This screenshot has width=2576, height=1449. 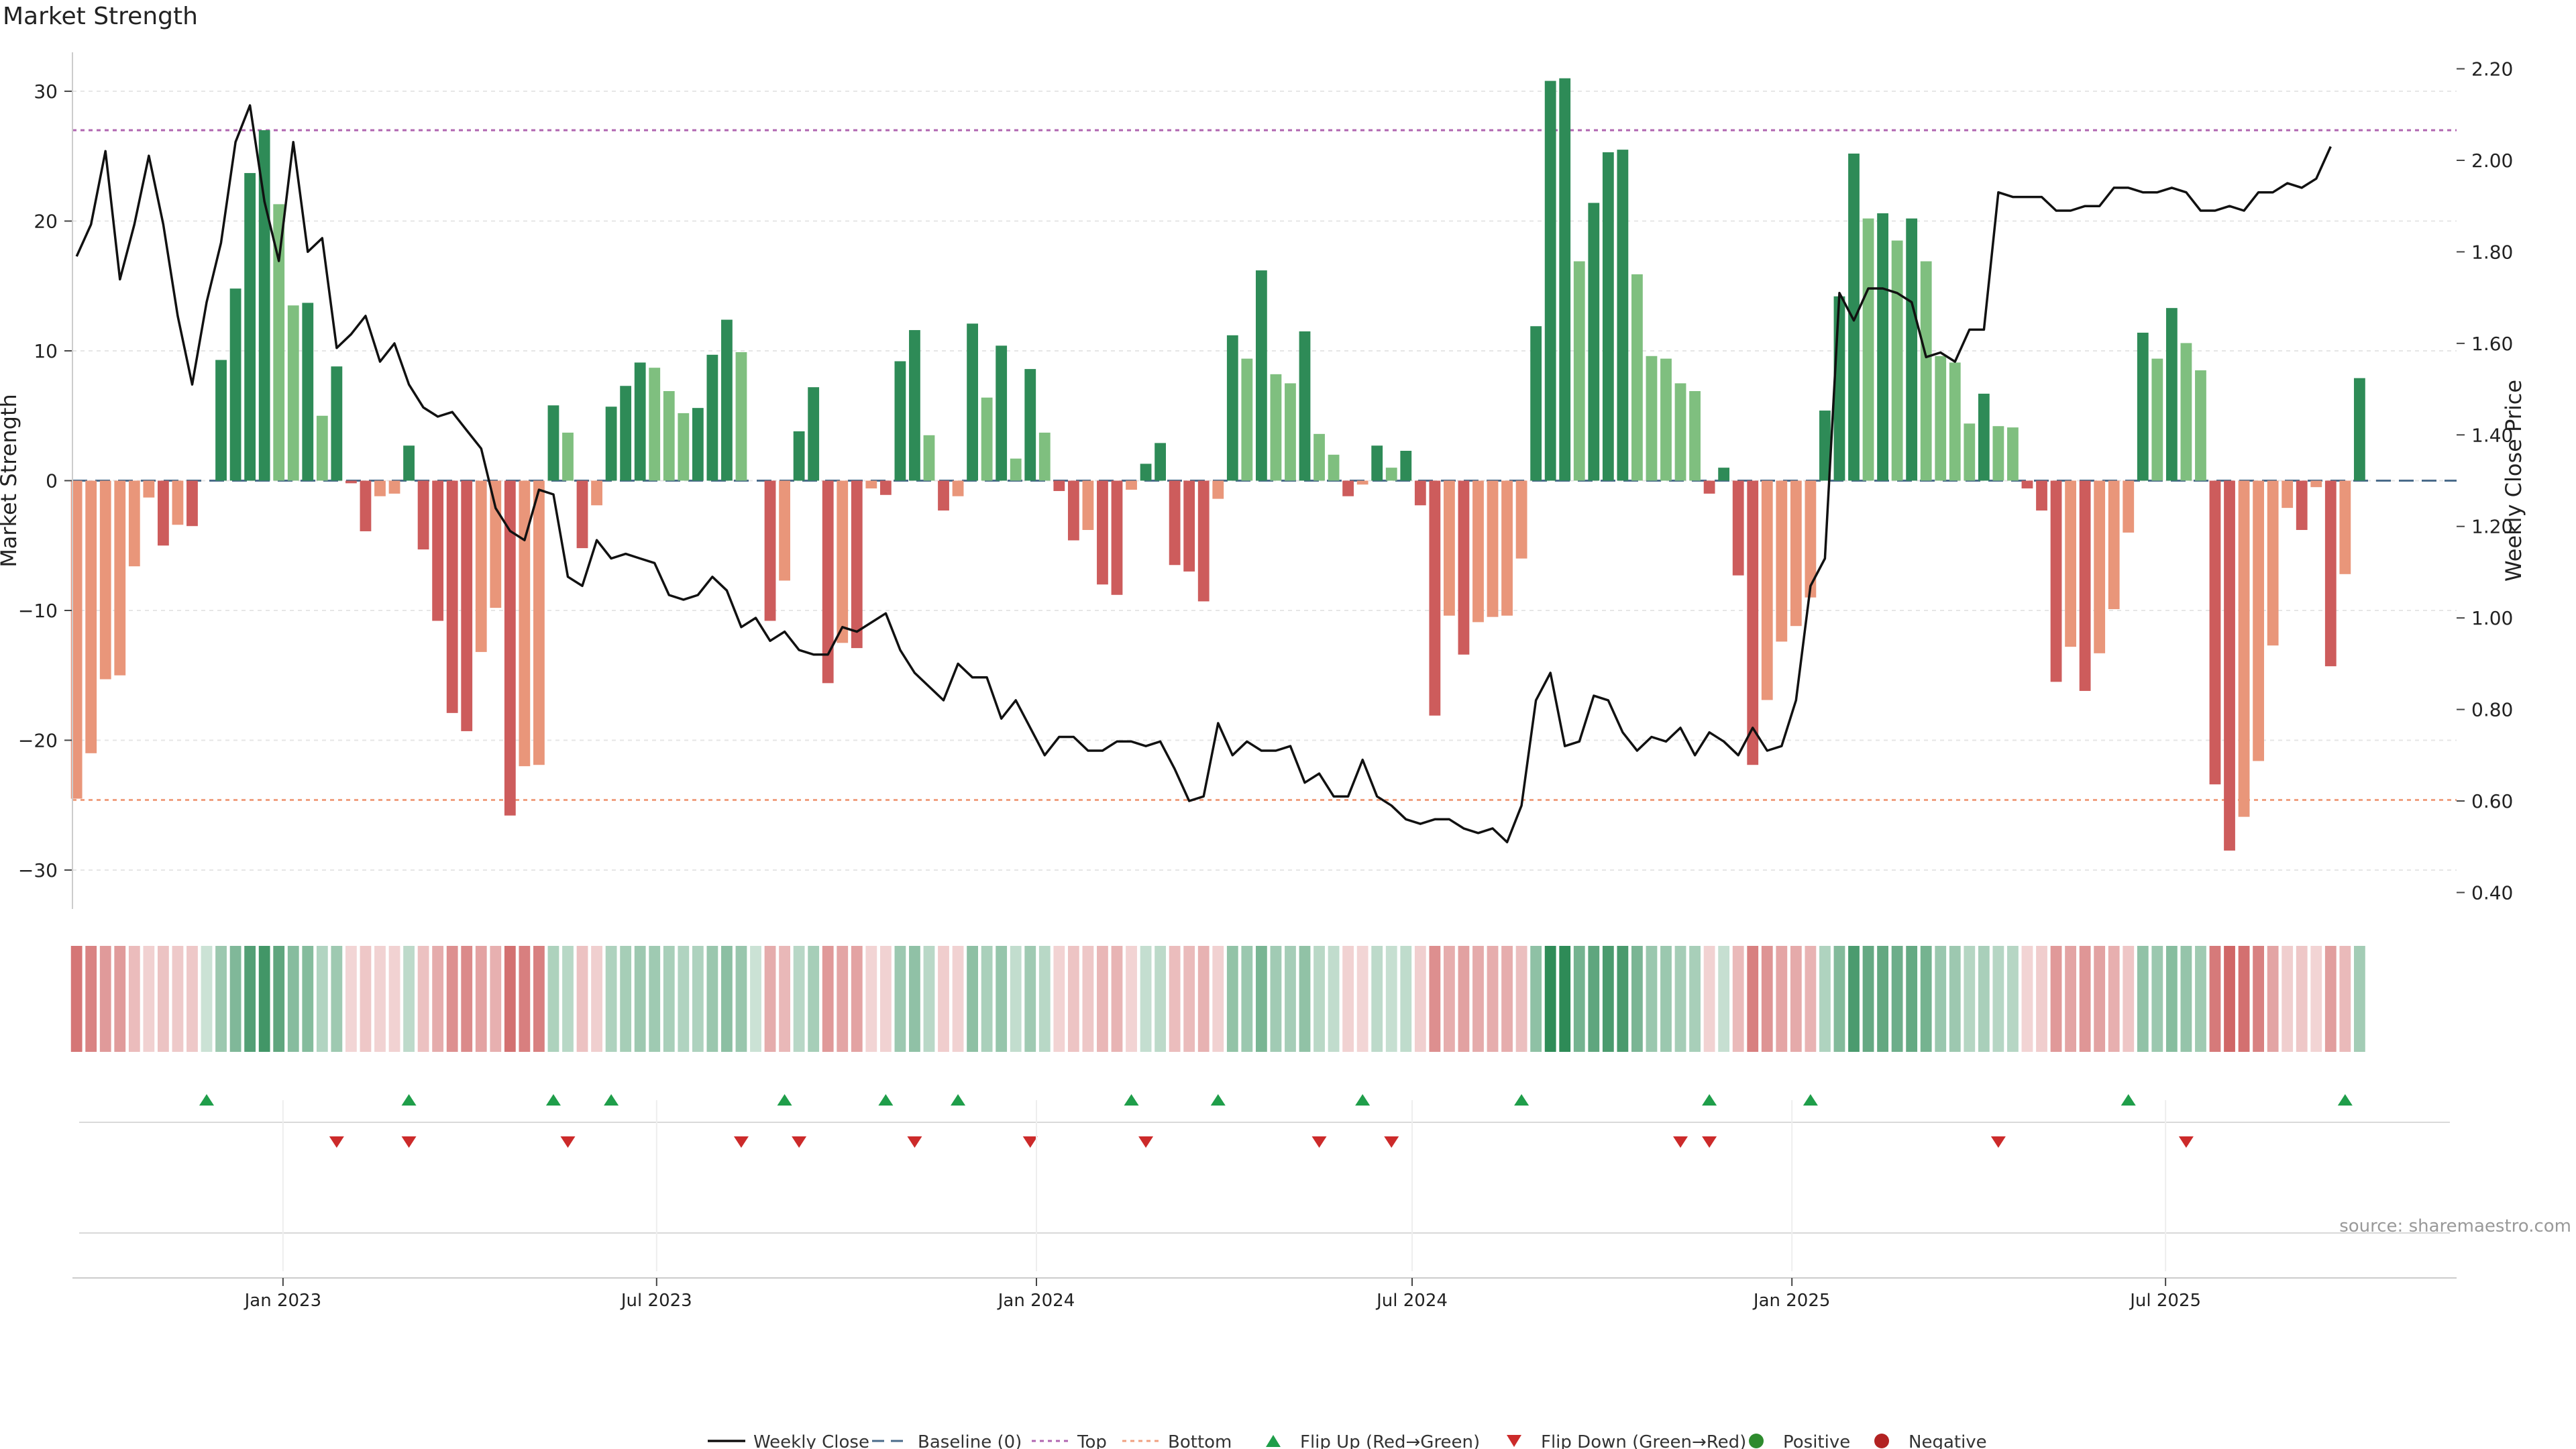 What do you see at coordinates (1390, 1440) in the screenshot?
I see `legend-label: Flip Up (Red→Green)` at bounding box center [1390, 1440].